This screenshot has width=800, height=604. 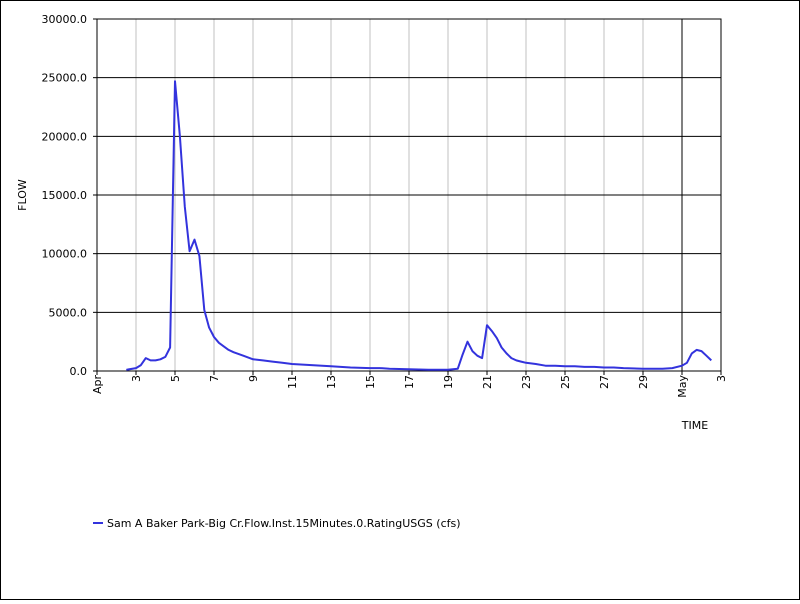 I want to click on x-tick-label: 25, so click(x=565, y=382).